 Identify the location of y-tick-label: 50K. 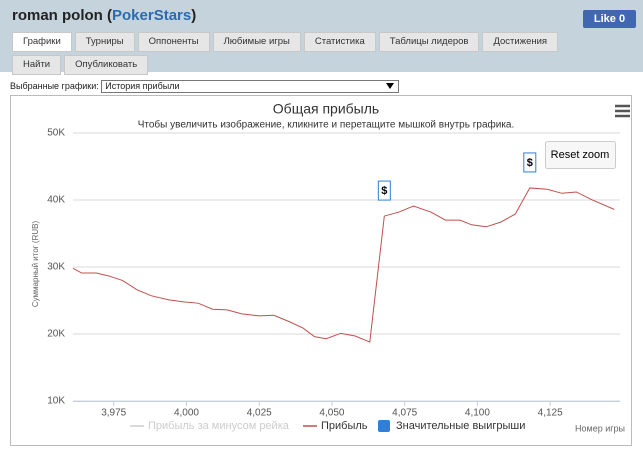
(56, 133).